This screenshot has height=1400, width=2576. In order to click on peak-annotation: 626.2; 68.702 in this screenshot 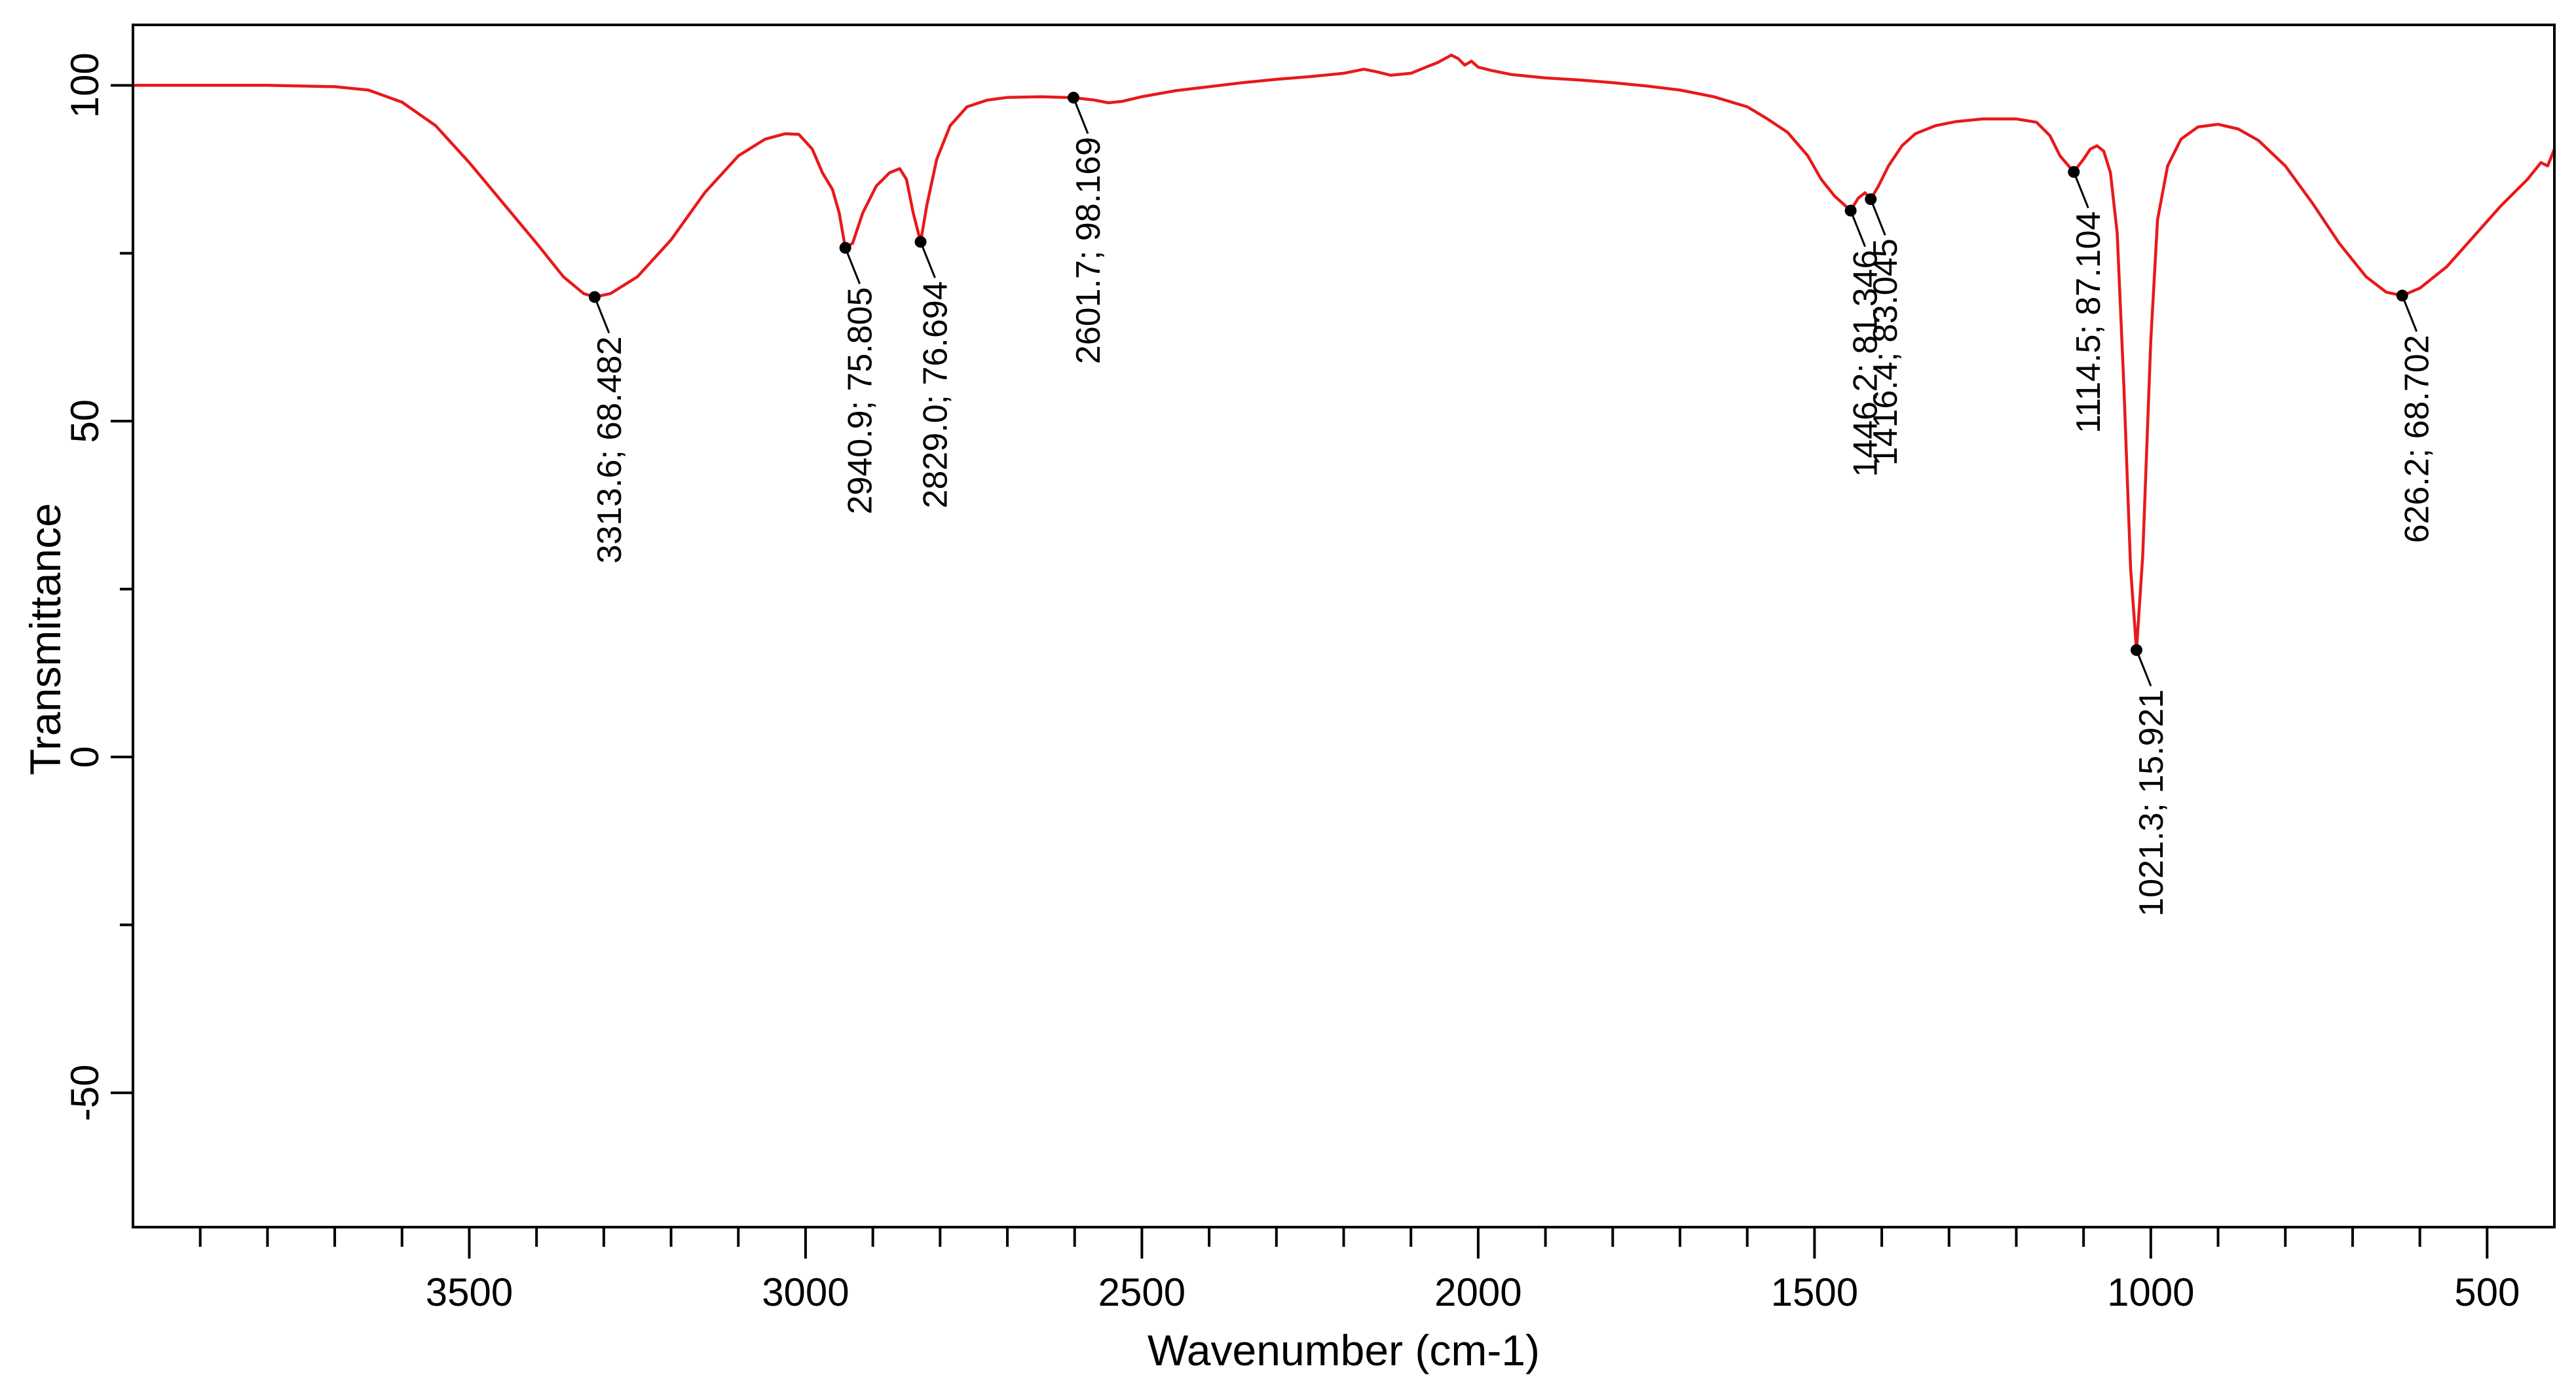, I will do `click(2416, 416)`.